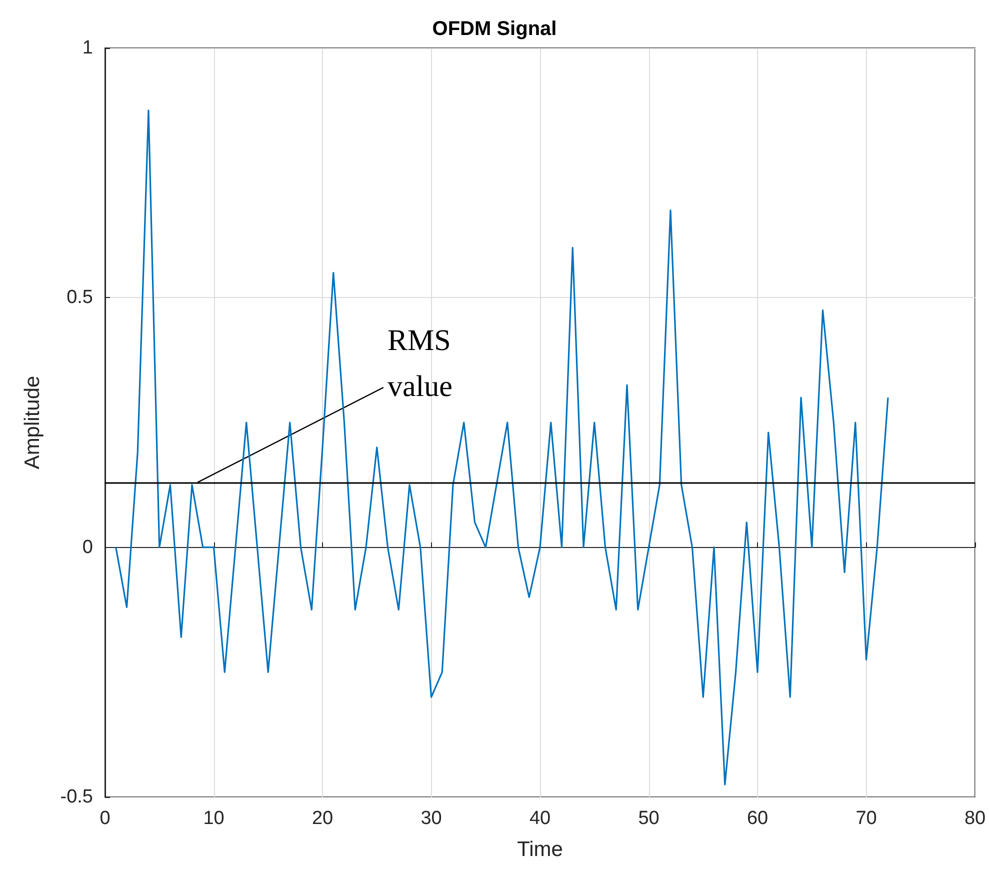 The width and height of the screenshot is (989, 879). I want to click on annotation: RMS value, so click(422, 363).